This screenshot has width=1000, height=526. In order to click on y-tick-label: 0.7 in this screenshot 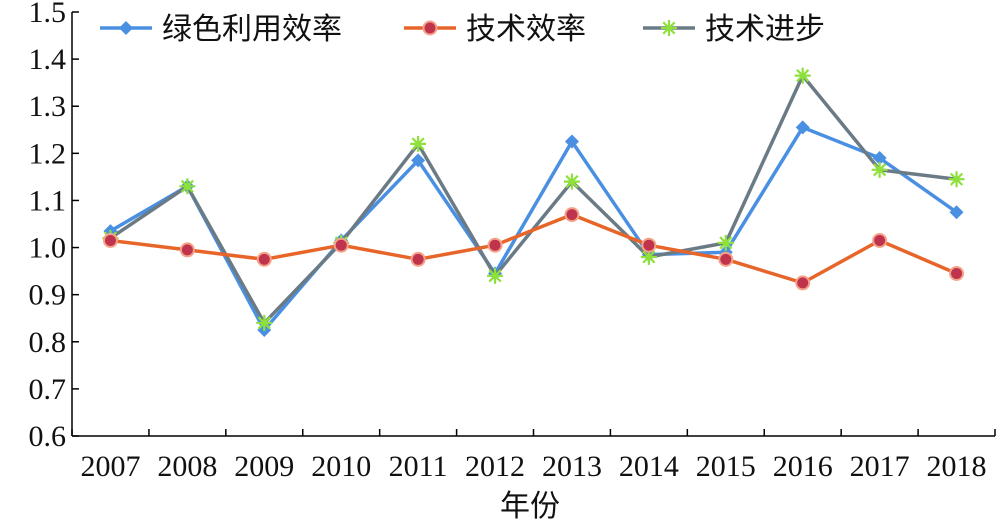, I will do `click(48, 389)`.